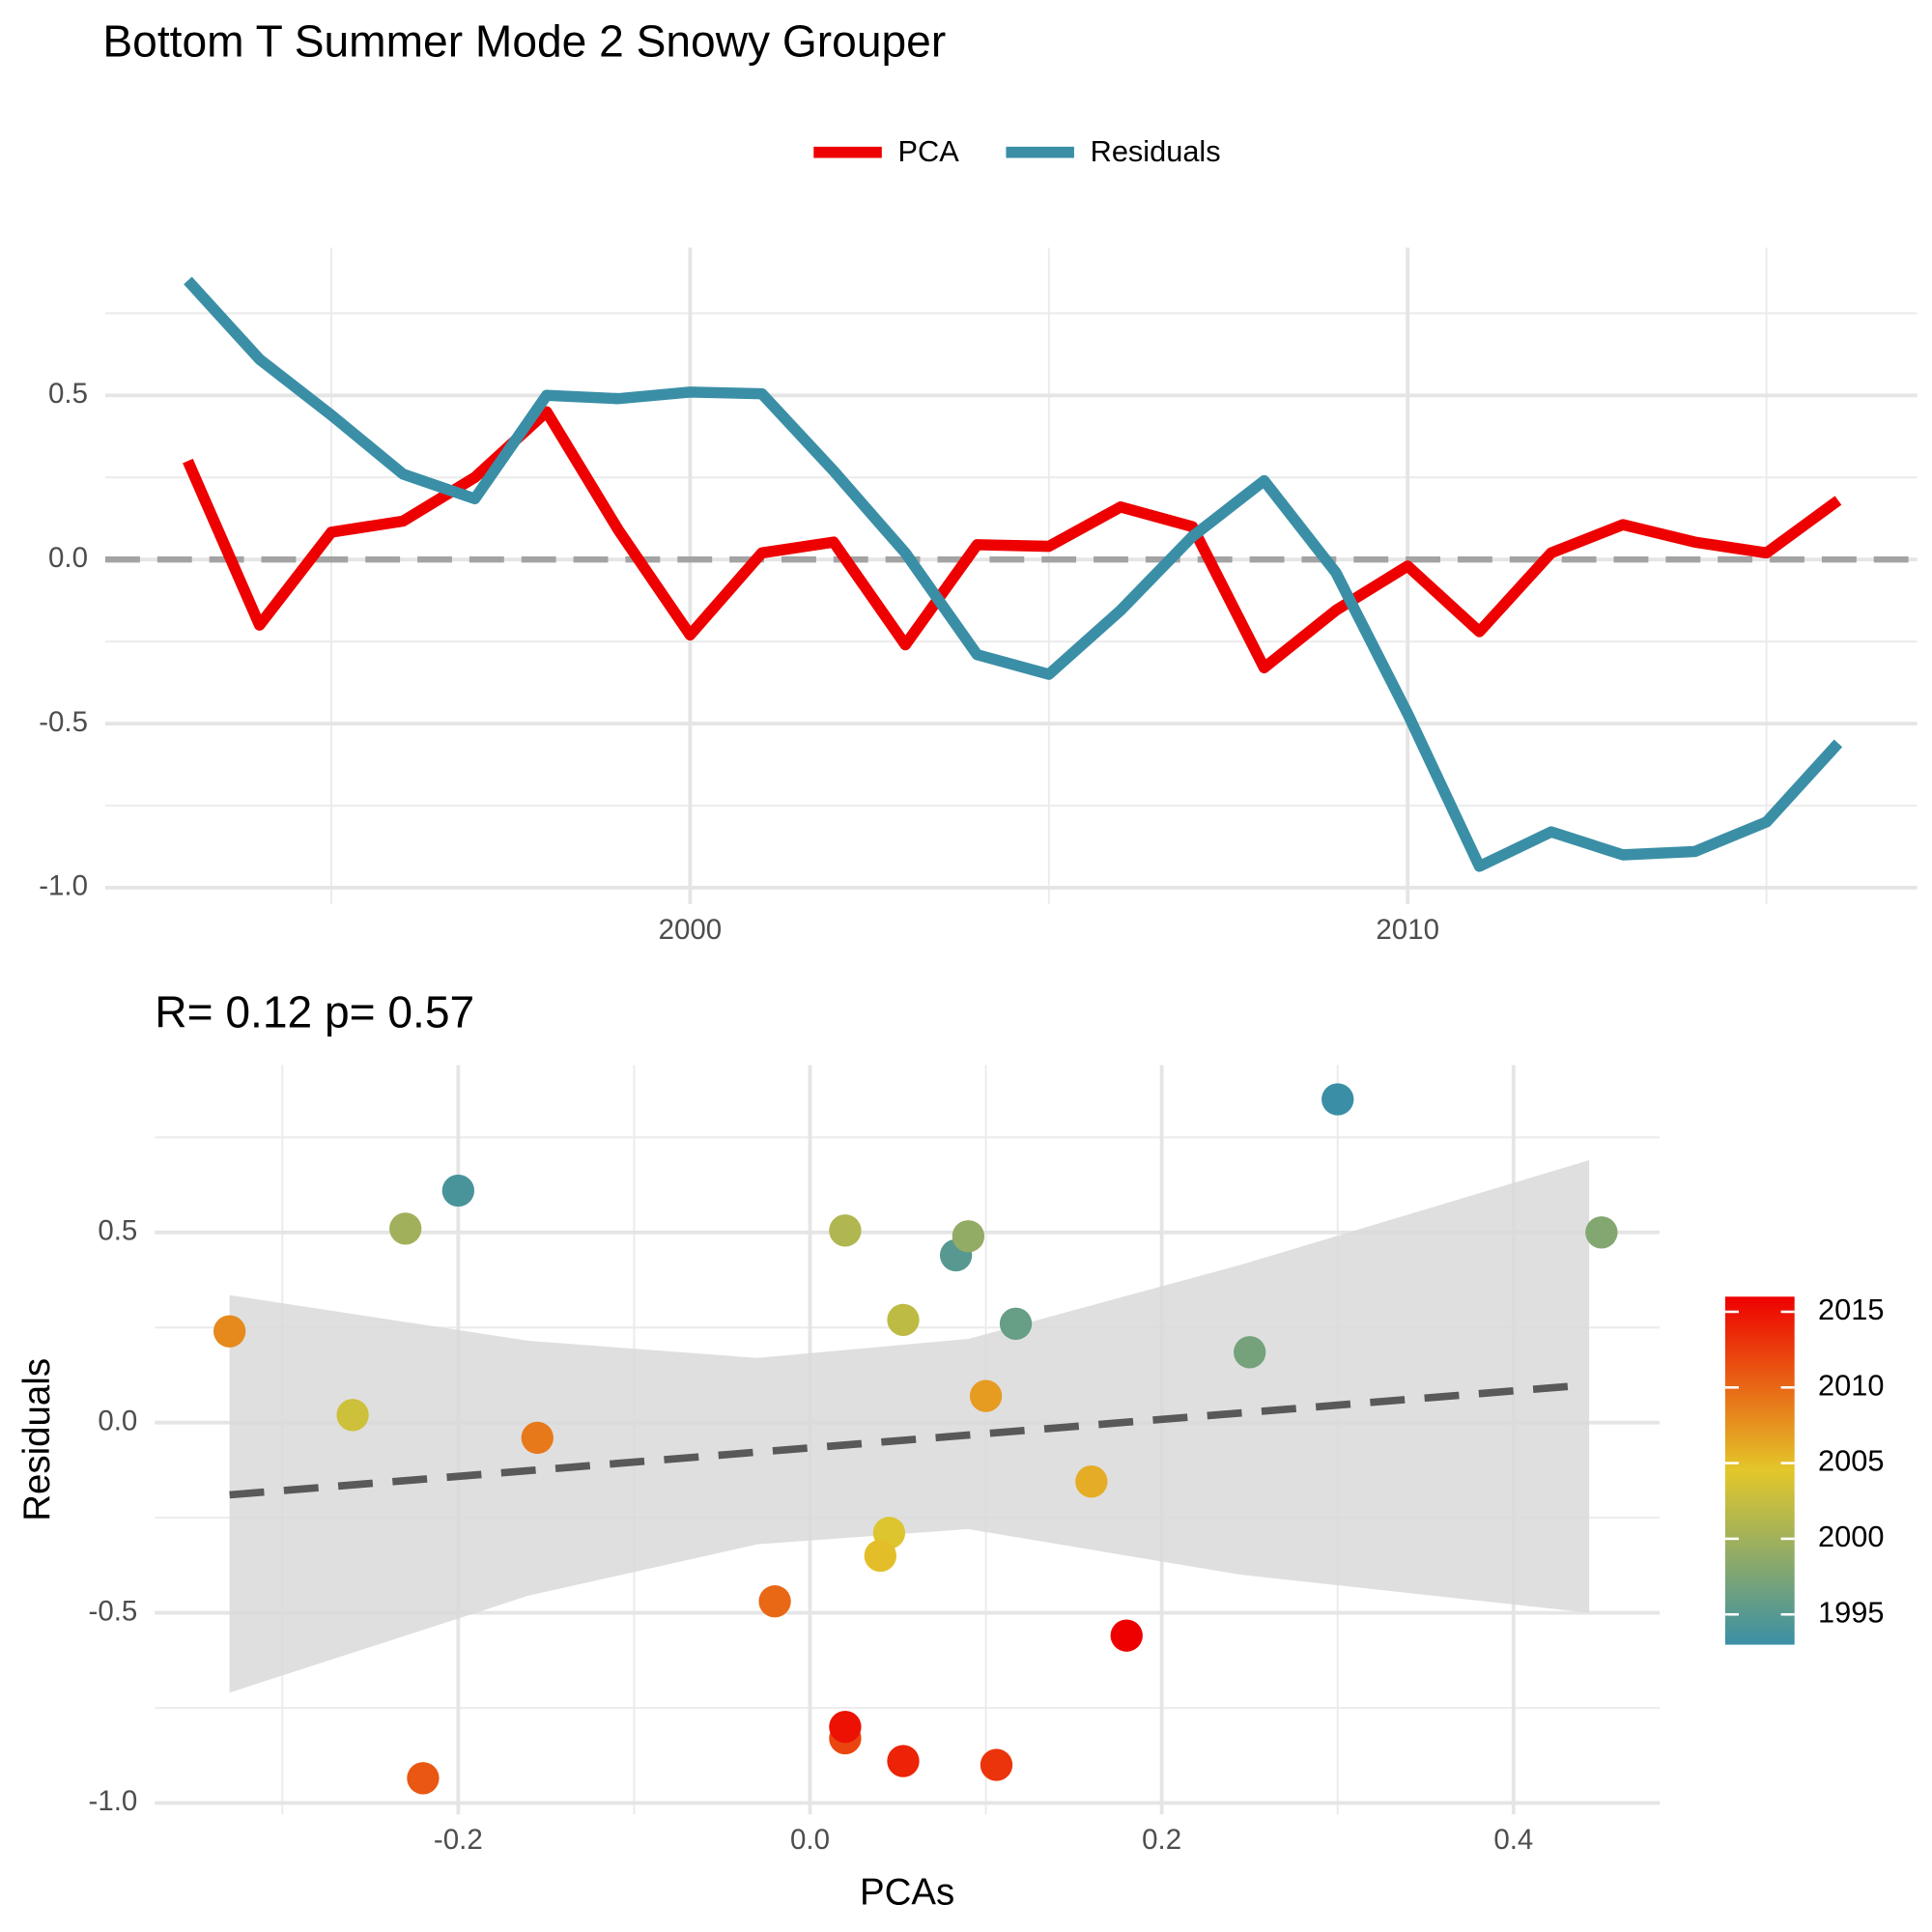 This screenshot has height=1932, width=1932. Describe the element at coordinates (1156, 151) in the screenshot. I see `legend-label: Residuals` at that location.